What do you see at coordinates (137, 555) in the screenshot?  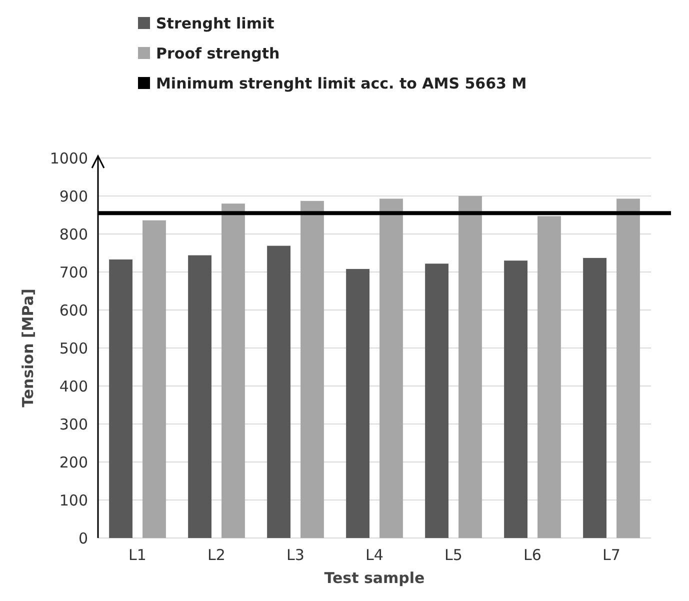 I see `x-tick-label: L1` at bounding box center [137, 555].